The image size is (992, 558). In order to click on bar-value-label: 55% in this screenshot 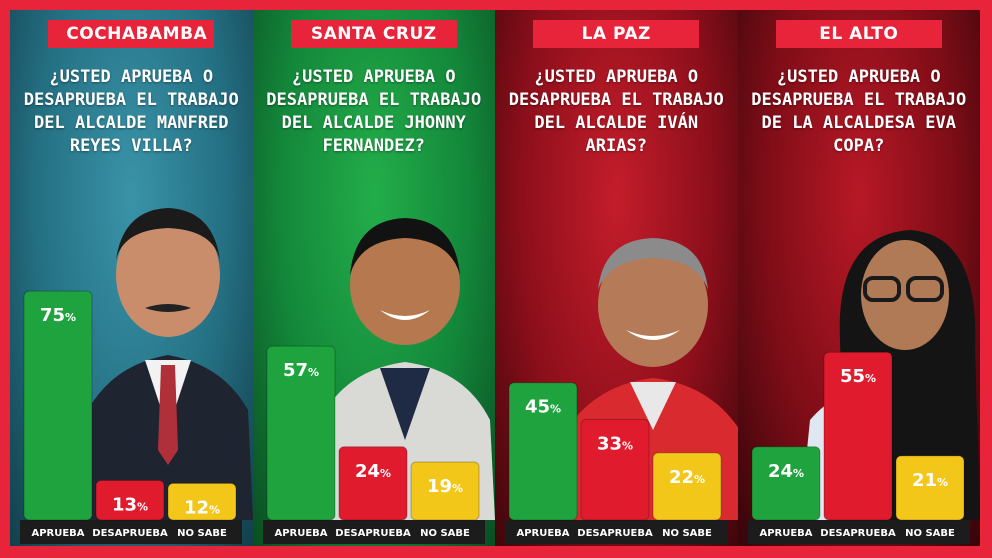, I will do `click(857, 376)`.